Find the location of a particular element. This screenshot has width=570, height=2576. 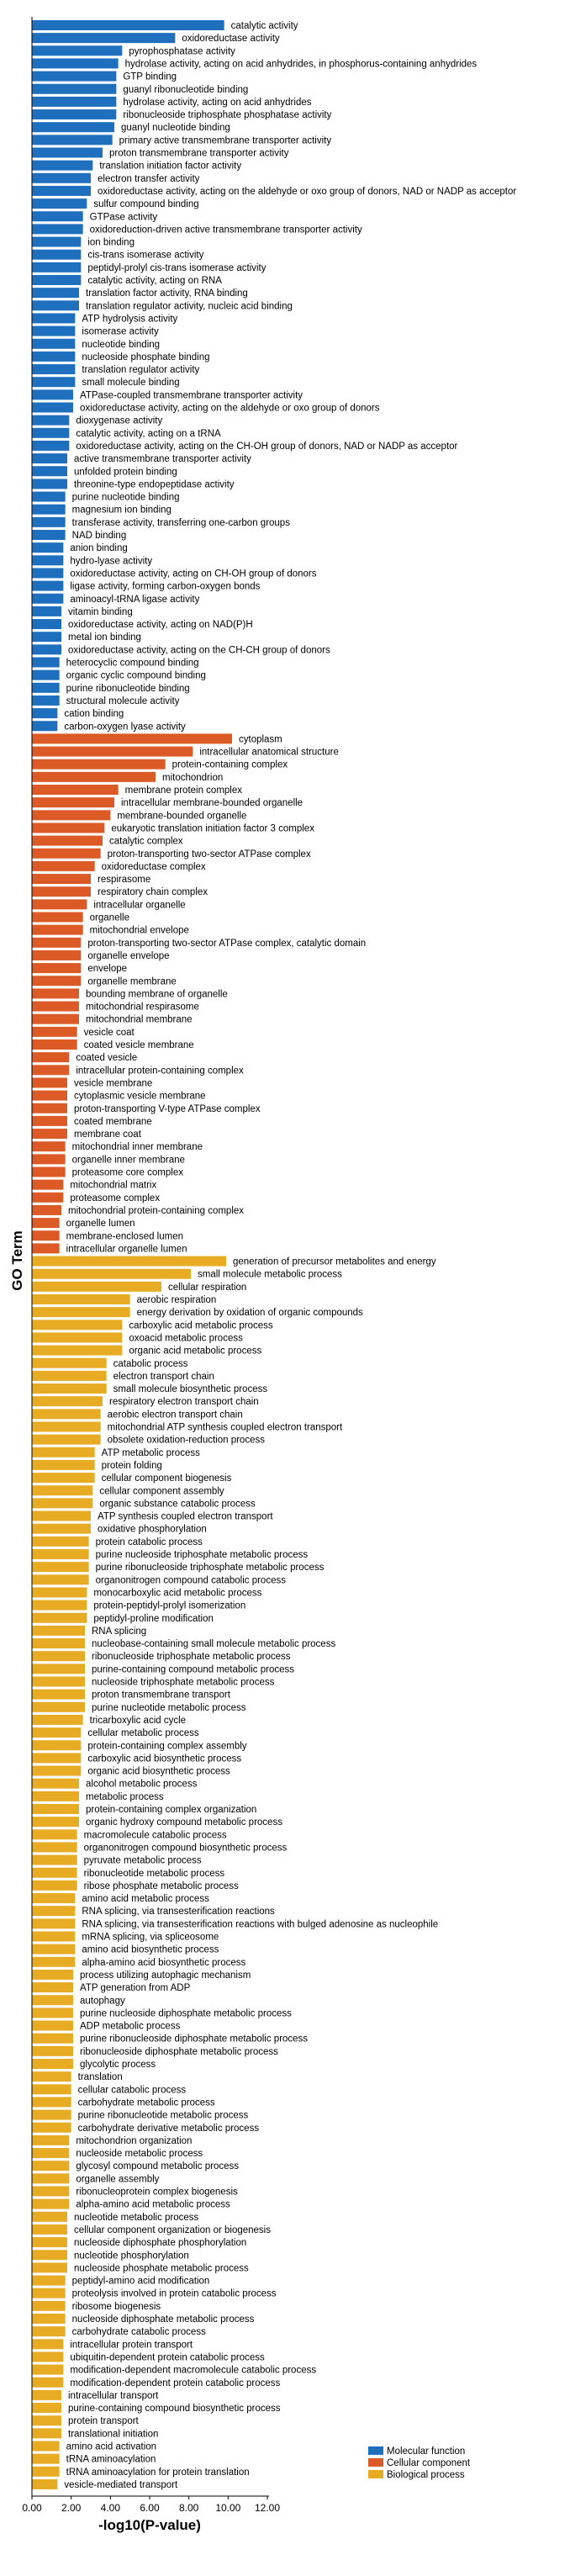

term-label: heterocyclic compound binding is located at coordinates (132, 664).